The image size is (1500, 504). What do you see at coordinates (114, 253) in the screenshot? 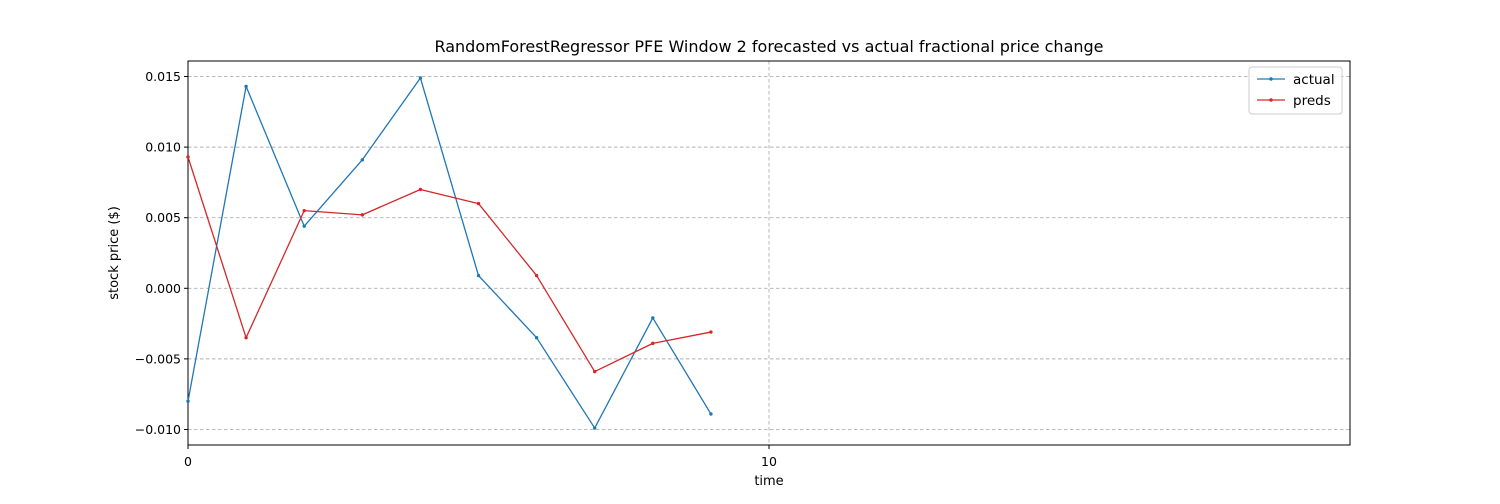
I see `y-axis-label: stock price ($)` at bounding box center [114, 253].